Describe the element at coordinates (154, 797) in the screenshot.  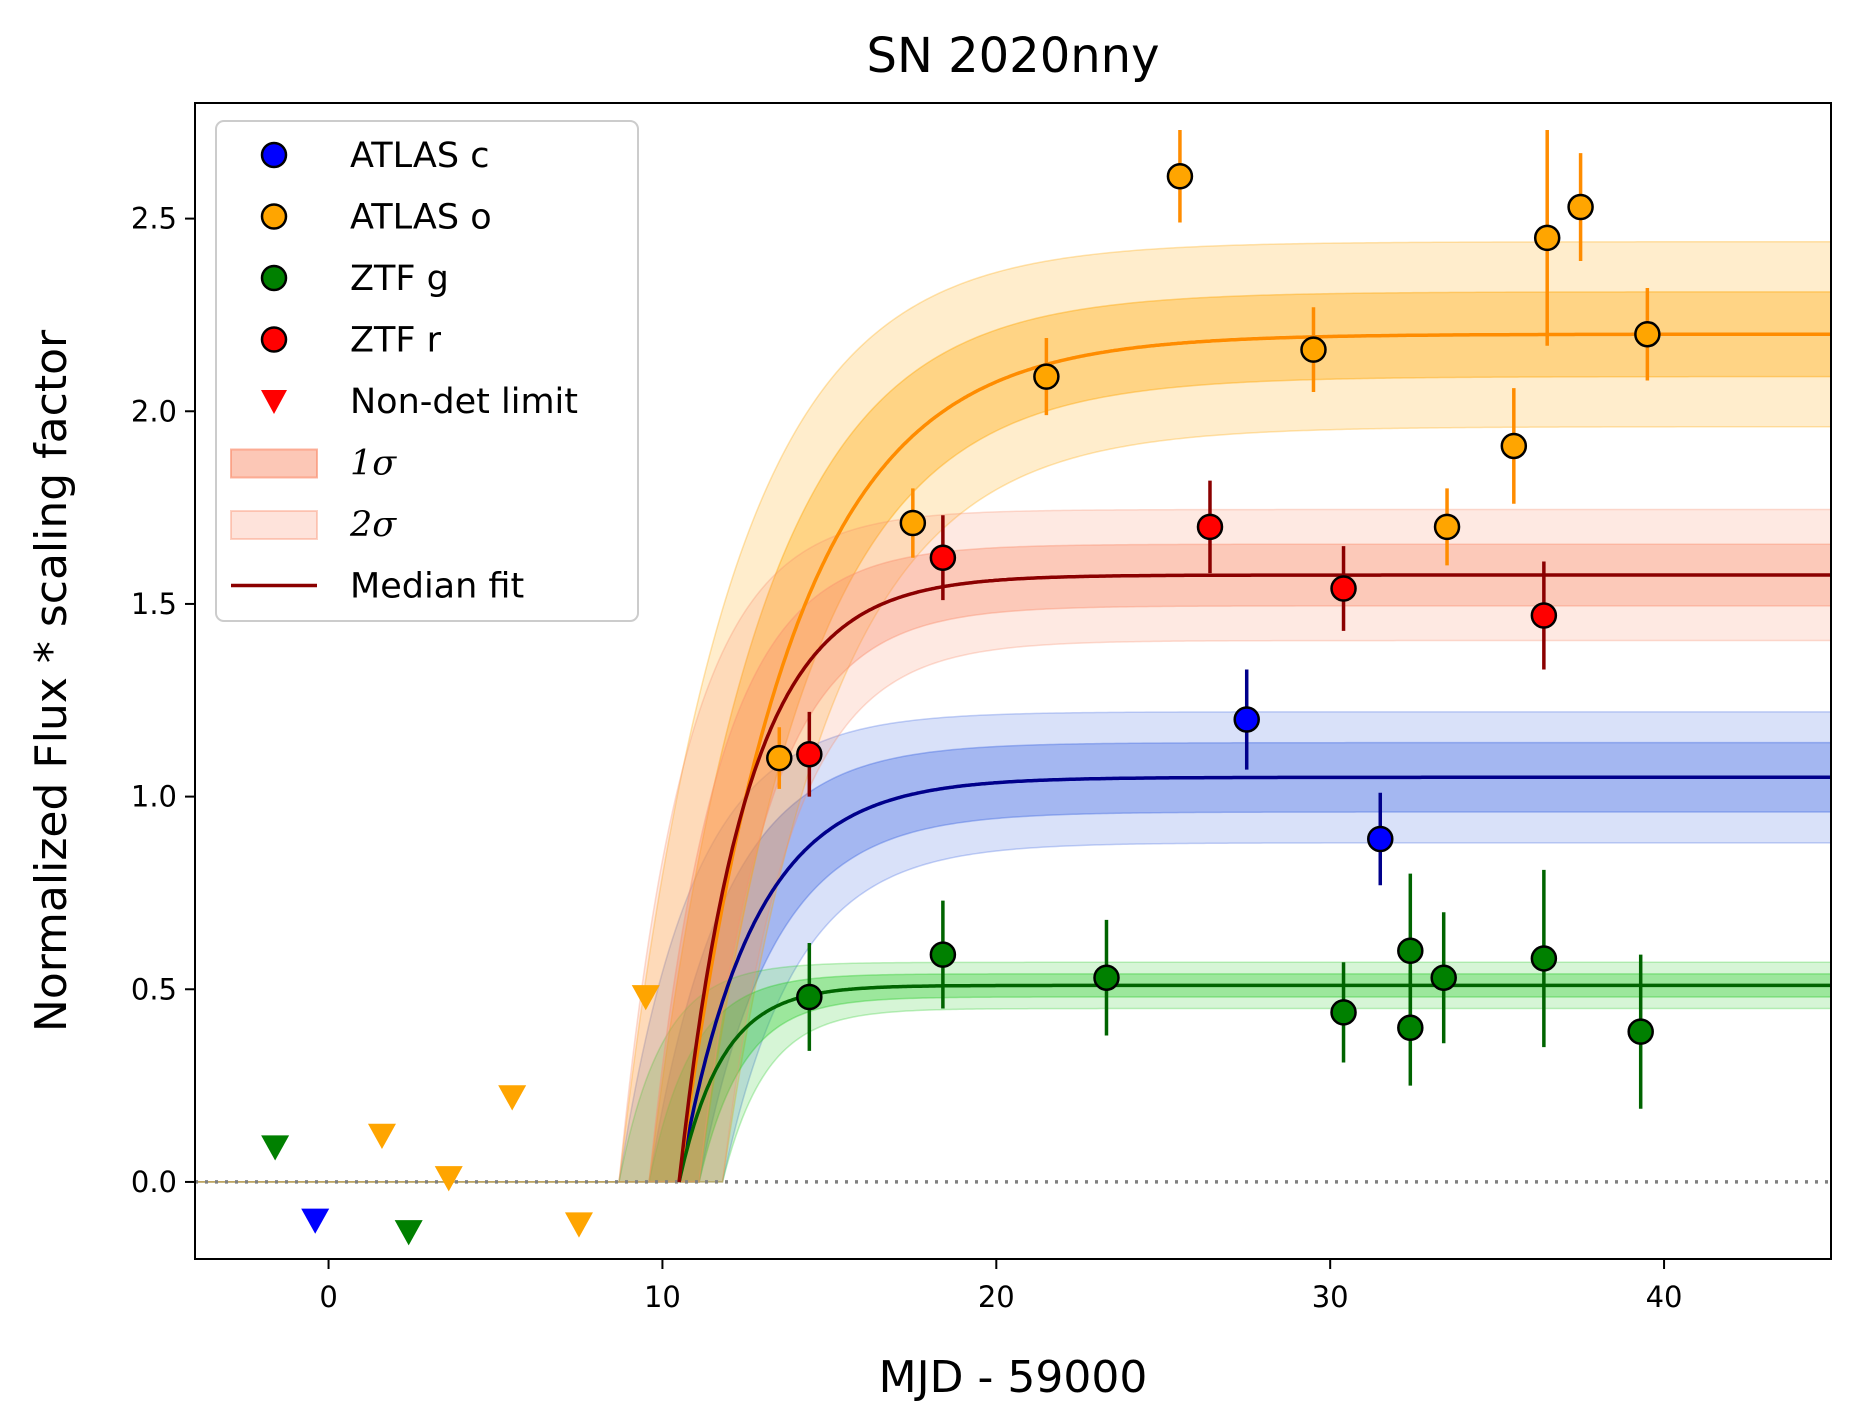
I see `y-tick-label: 1.0` at that location.